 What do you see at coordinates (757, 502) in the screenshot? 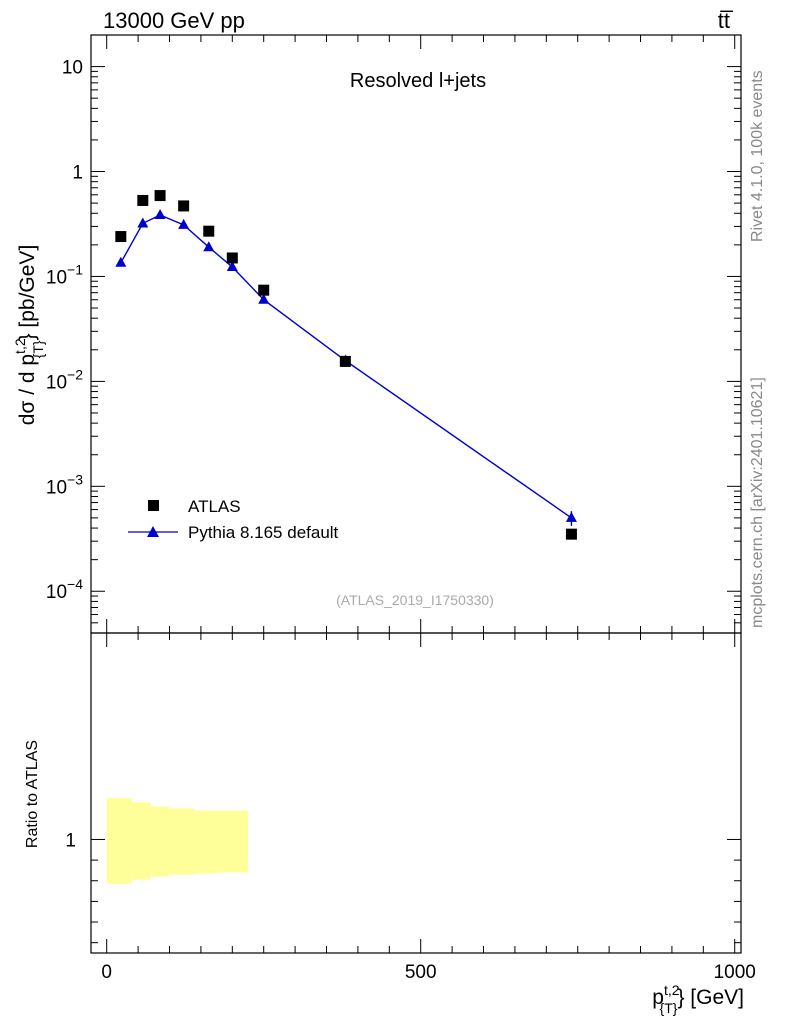
I see `mcplots-label: mcplots.cern.ch [arXiv:2401.10621]` at bounding box center [757, 502].